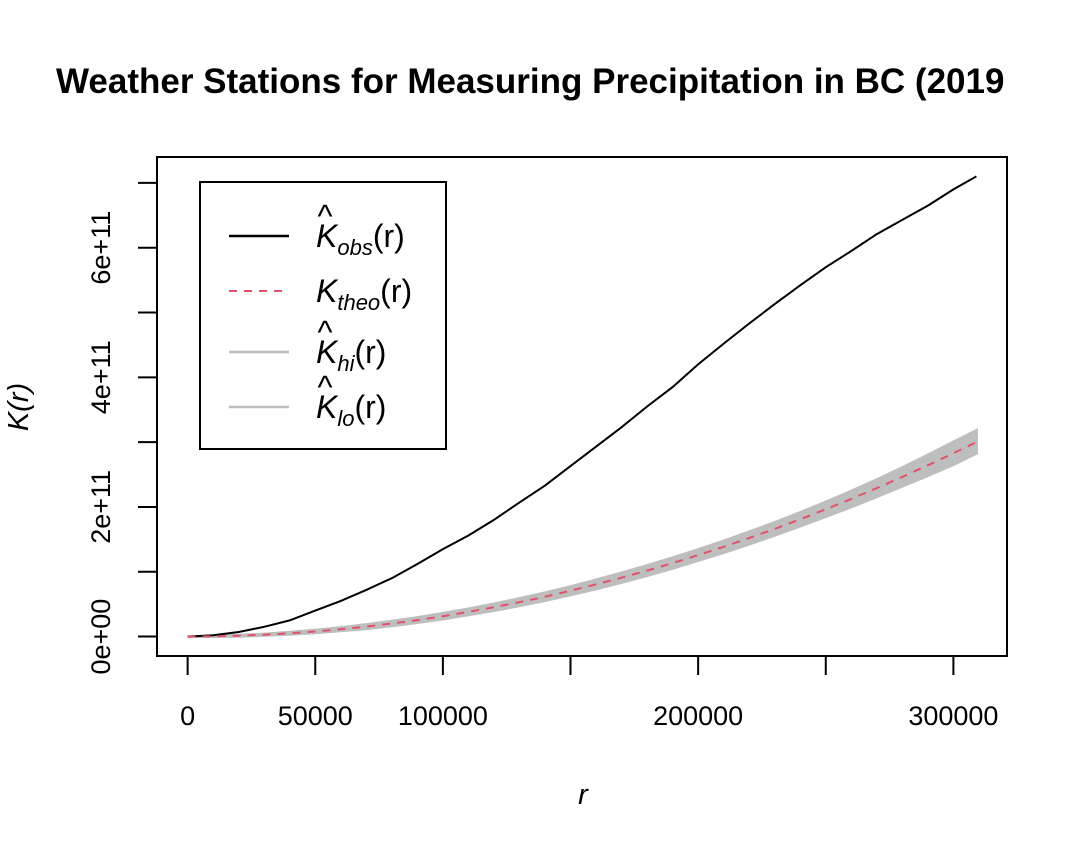  I want to click on legend-box, so click(323, 315).